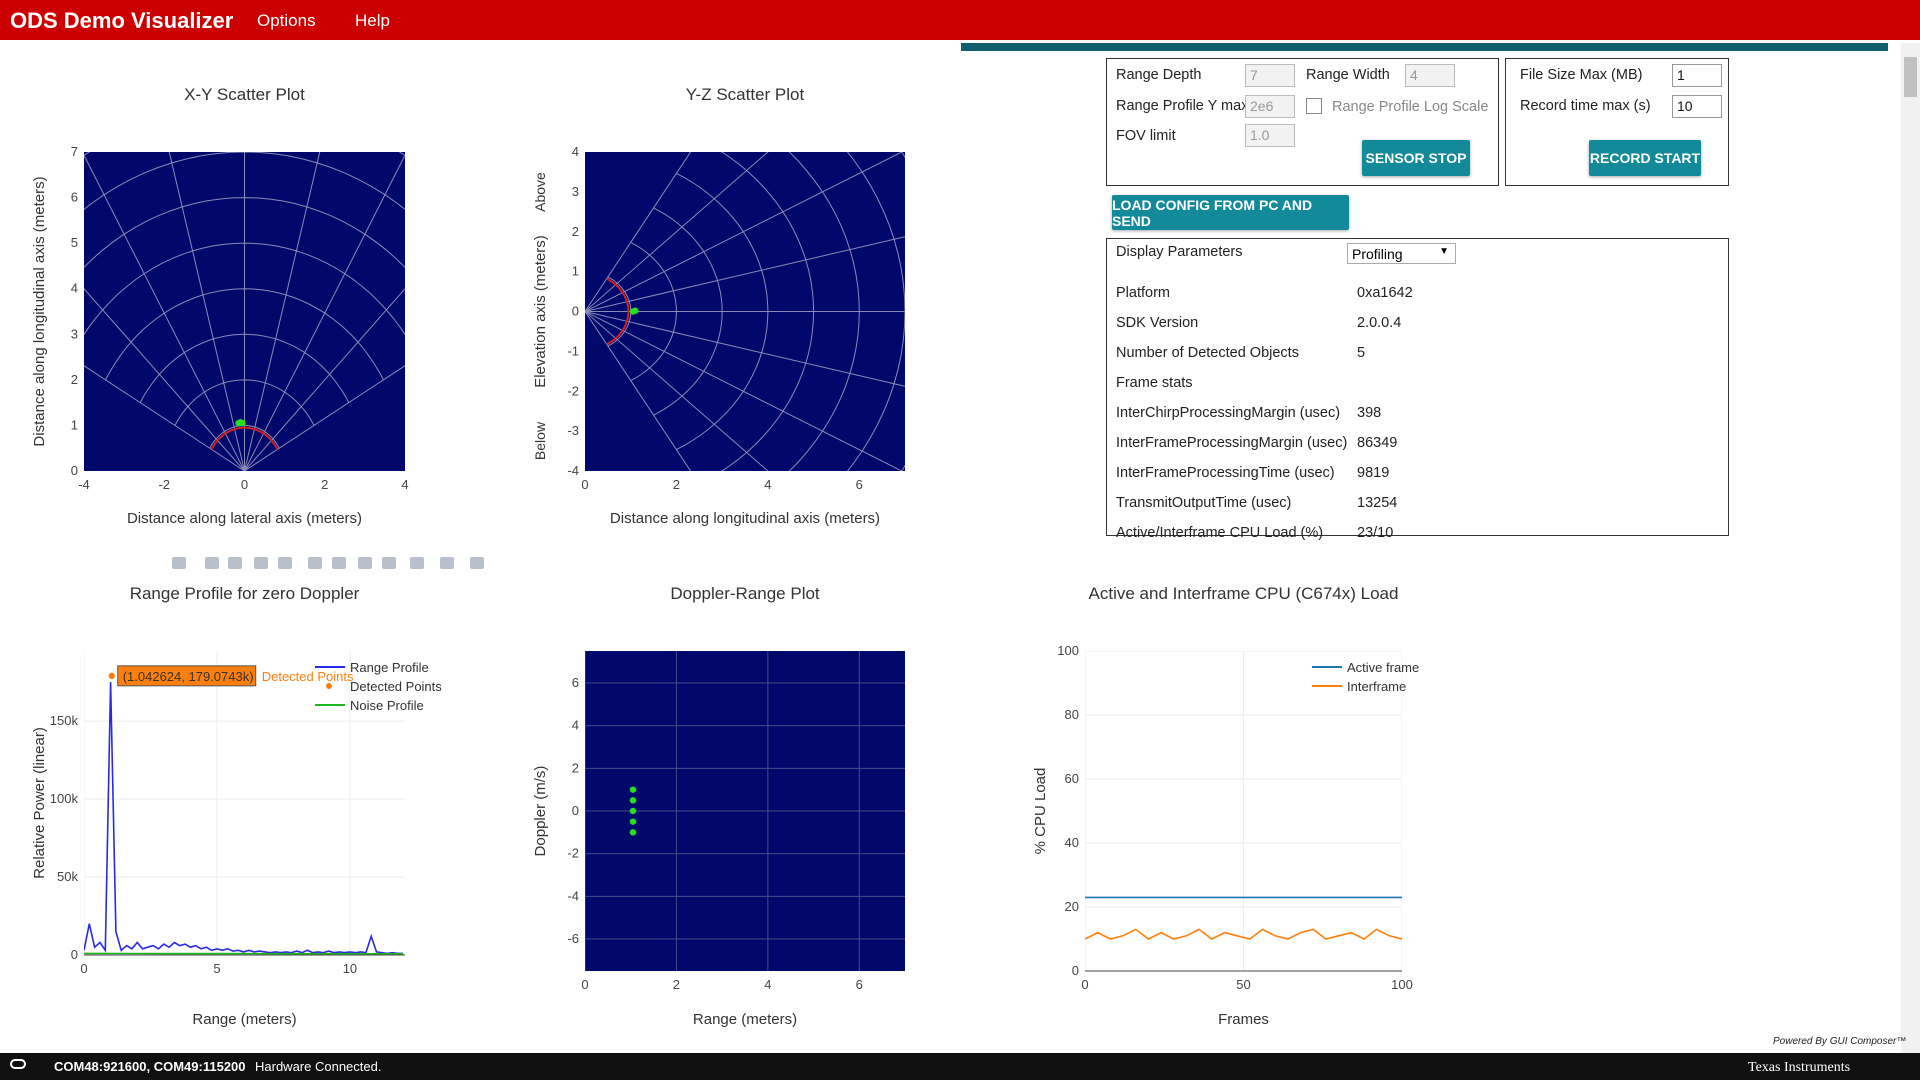  Describe the element at coordinates (1143, 293) in the screenshot. I see `stat-label: Platform` at that location.